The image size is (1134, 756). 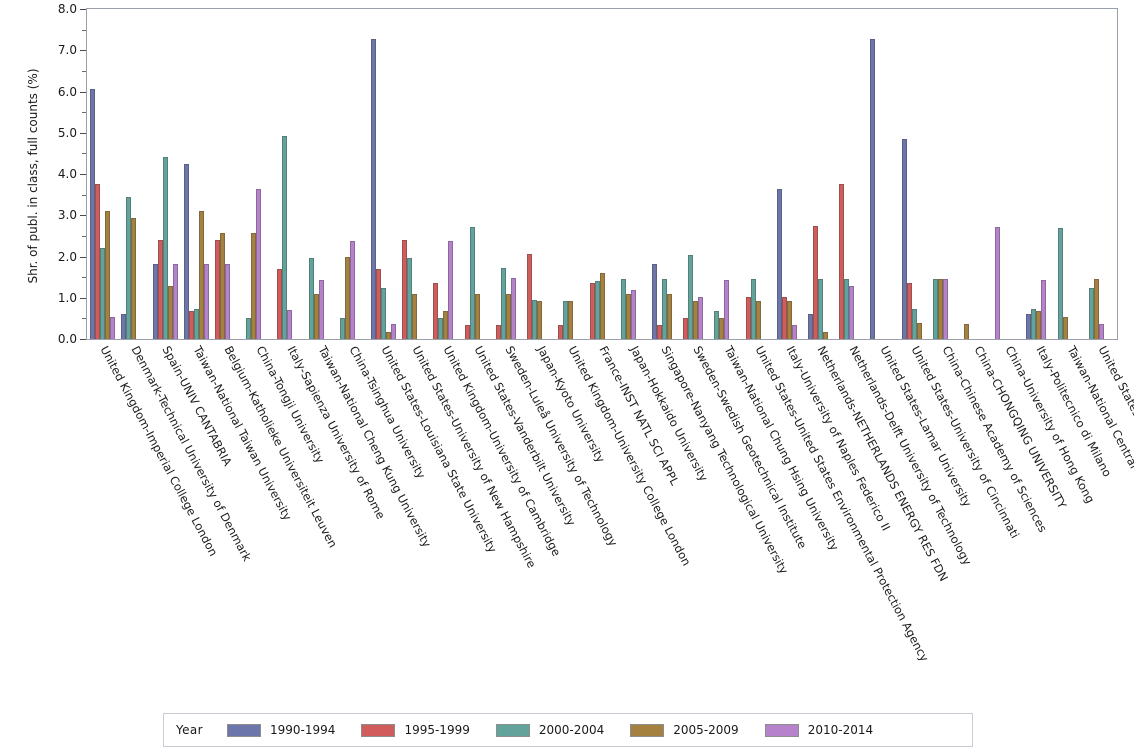 What do you see at coordinates (191, 453) in the screenshot?
I see `x-tick-label: Denmark-Technical University of Denmark` at bounding box center [191, 453].